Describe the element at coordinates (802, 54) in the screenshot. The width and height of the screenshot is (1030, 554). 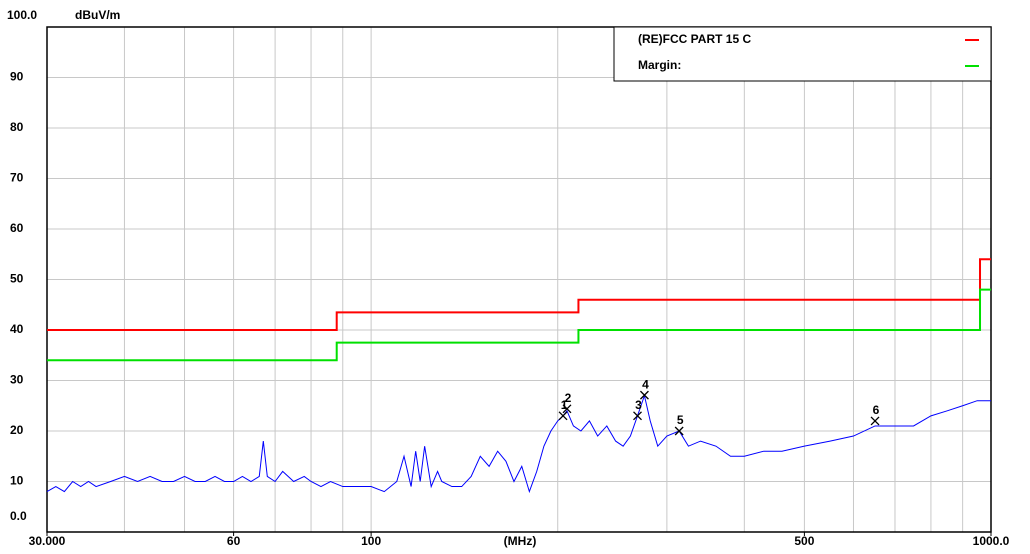
I see `legend-box` at that location.